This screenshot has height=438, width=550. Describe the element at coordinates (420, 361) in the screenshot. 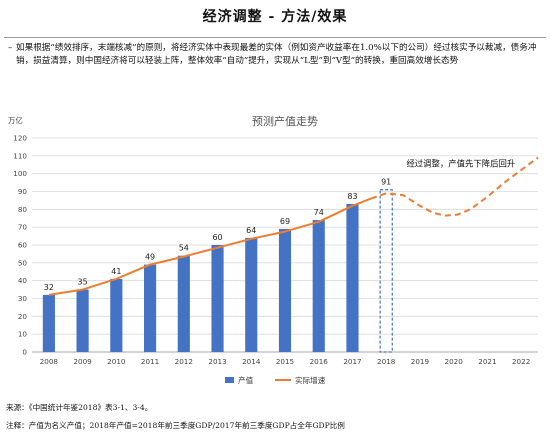

I see `x-tick-label: 2019` at that location.